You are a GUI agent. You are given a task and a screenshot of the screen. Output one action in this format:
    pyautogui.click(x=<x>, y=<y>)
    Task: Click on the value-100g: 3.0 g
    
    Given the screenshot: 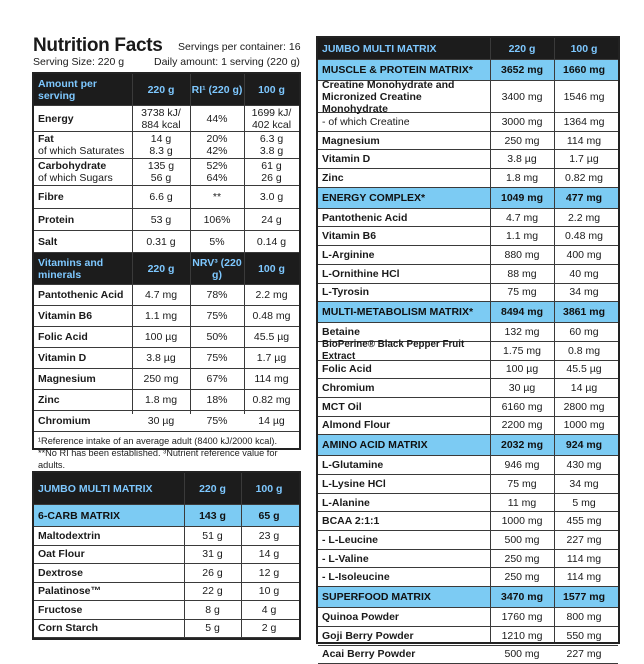 What is the action you would take?
    pyautogui.click(x=271, y=197)
    